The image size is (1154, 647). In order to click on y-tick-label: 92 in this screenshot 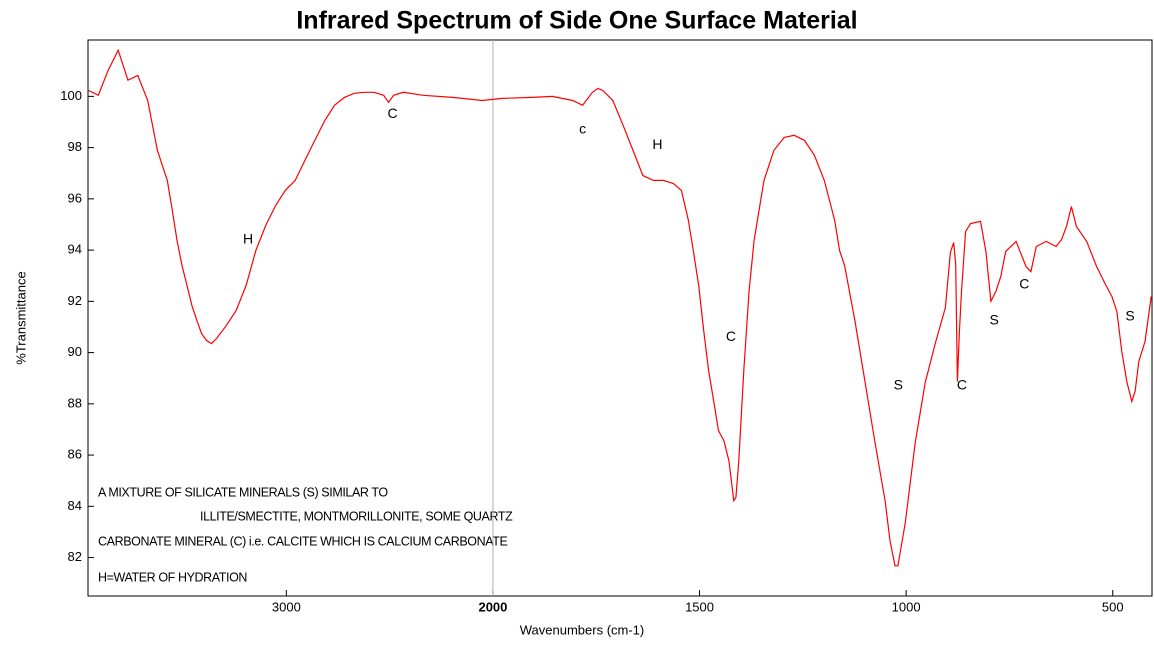, I will do `click(75, 300)`.